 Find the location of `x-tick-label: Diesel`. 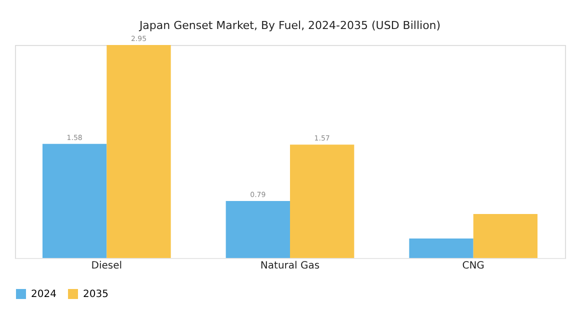

x-tick-label: Diesel is located at coordinates (106, 266).